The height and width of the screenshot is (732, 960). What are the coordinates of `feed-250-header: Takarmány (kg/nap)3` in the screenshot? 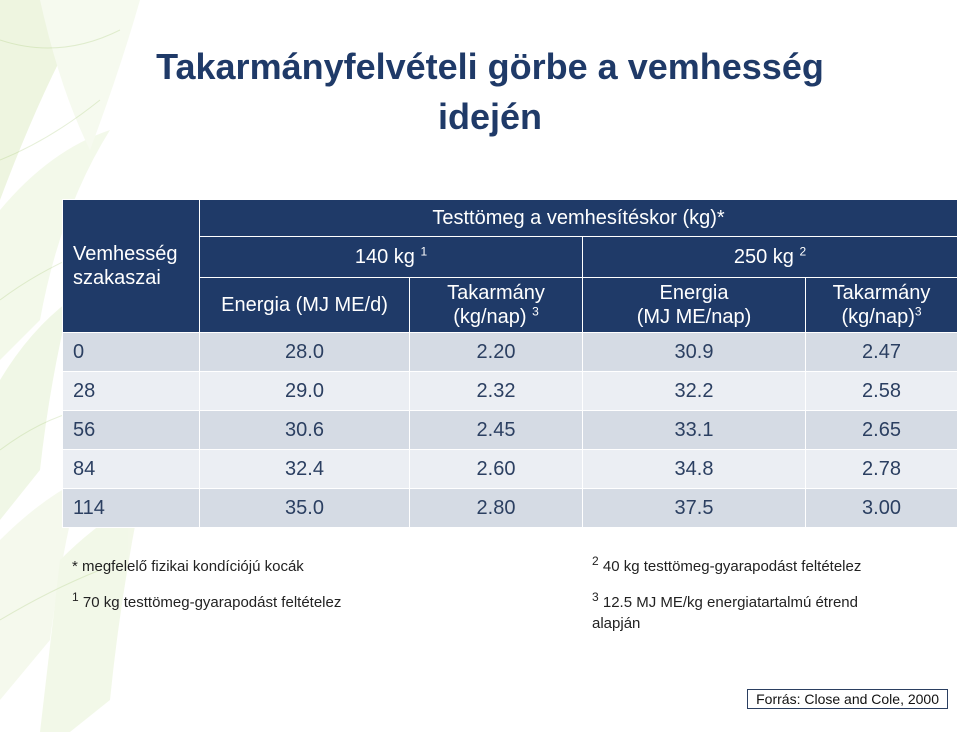 It's located at (881, 305).